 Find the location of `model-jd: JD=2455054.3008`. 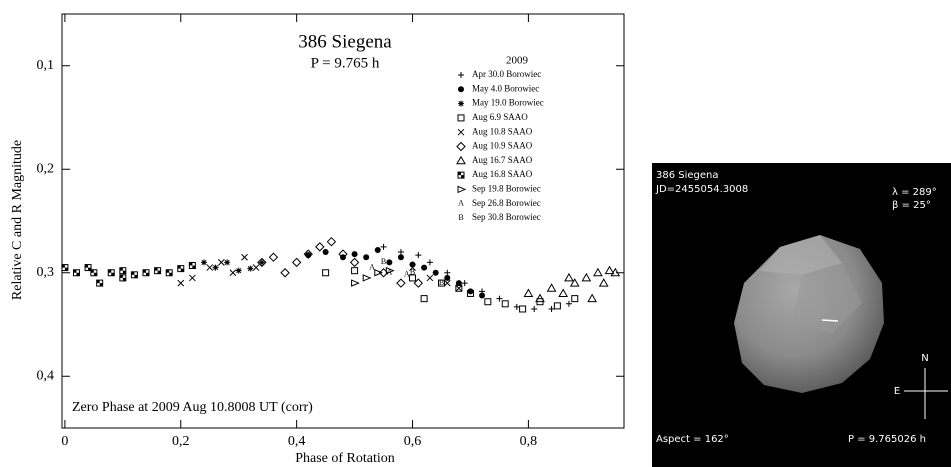

model-jd: JD=2455054.3008 is located at coordinates (701, 189).